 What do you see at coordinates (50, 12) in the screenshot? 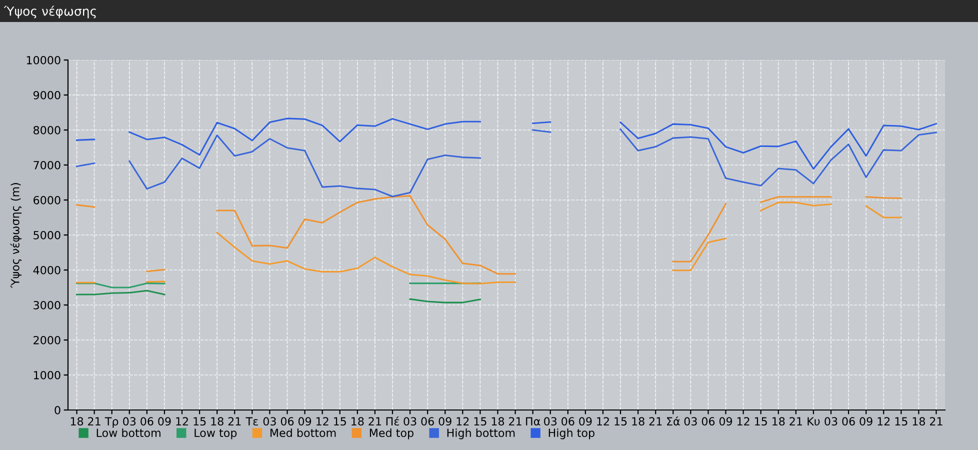
I see `chart-title: Ύψος νέφωσης` at bounding box center [50, 12].